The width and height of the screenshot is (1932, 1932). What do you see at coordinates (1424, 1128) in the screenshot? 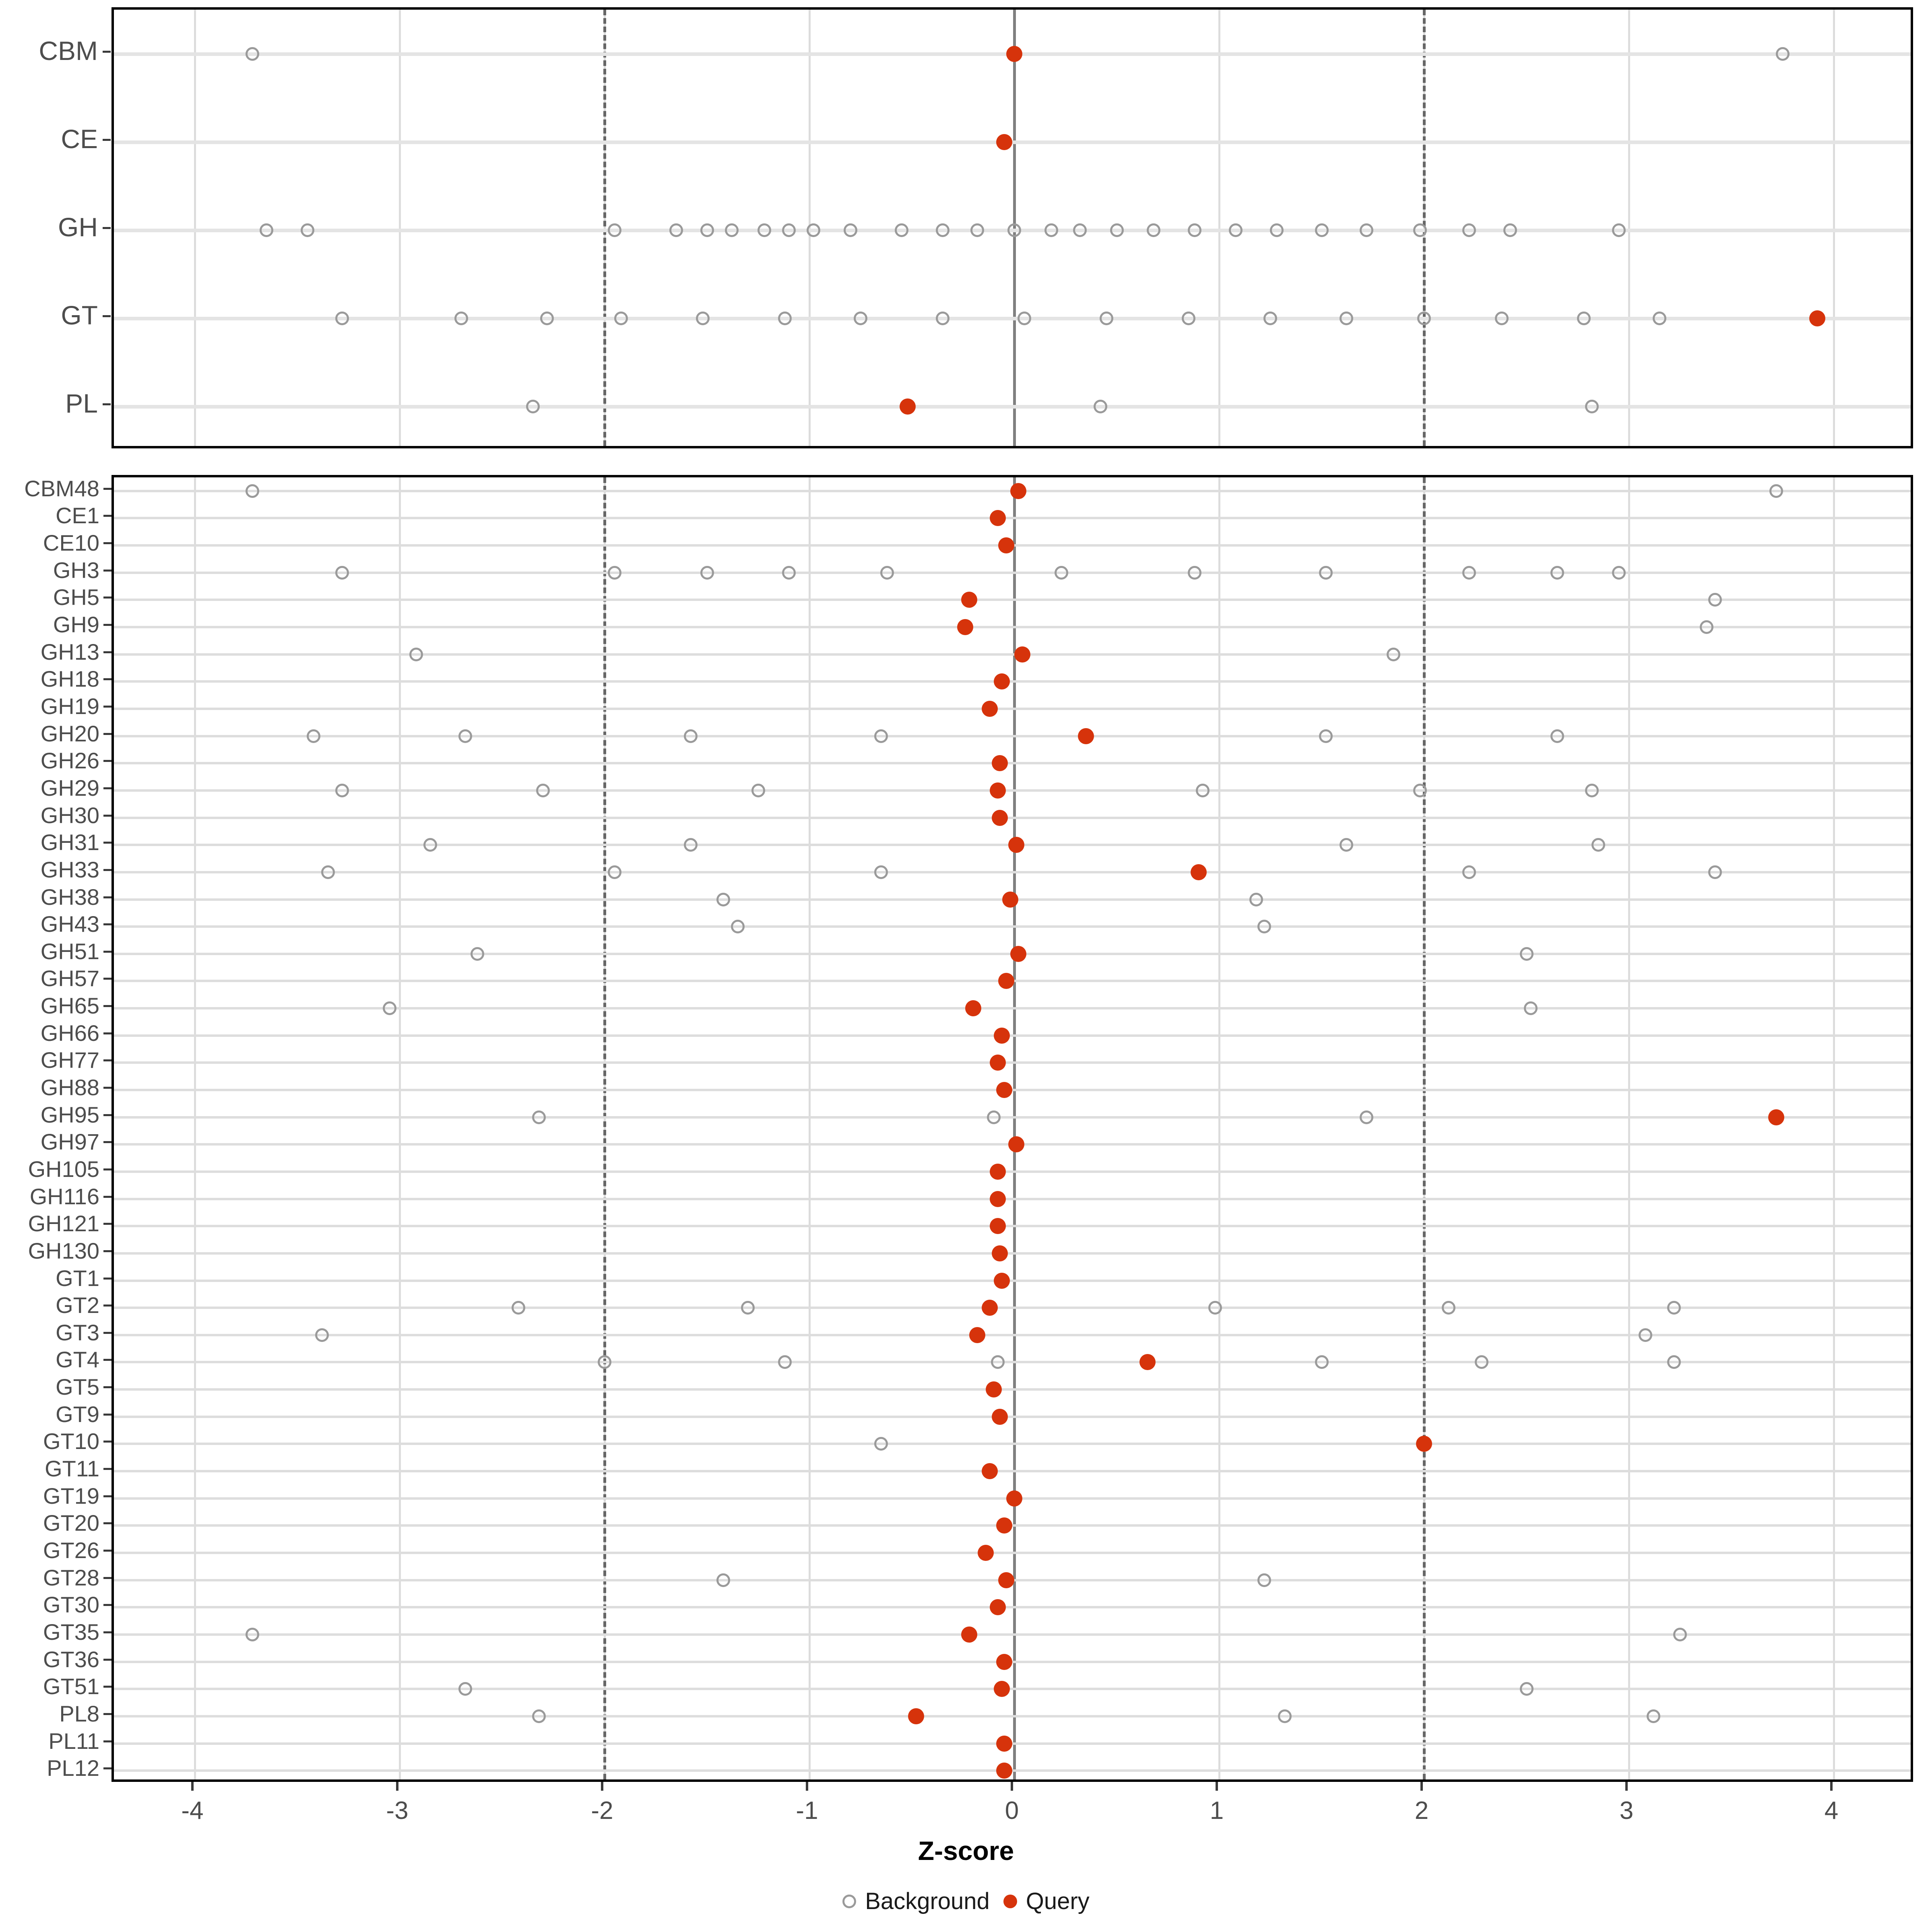
I see `reference-line-dashed` at bounding box center [1424, 1128].